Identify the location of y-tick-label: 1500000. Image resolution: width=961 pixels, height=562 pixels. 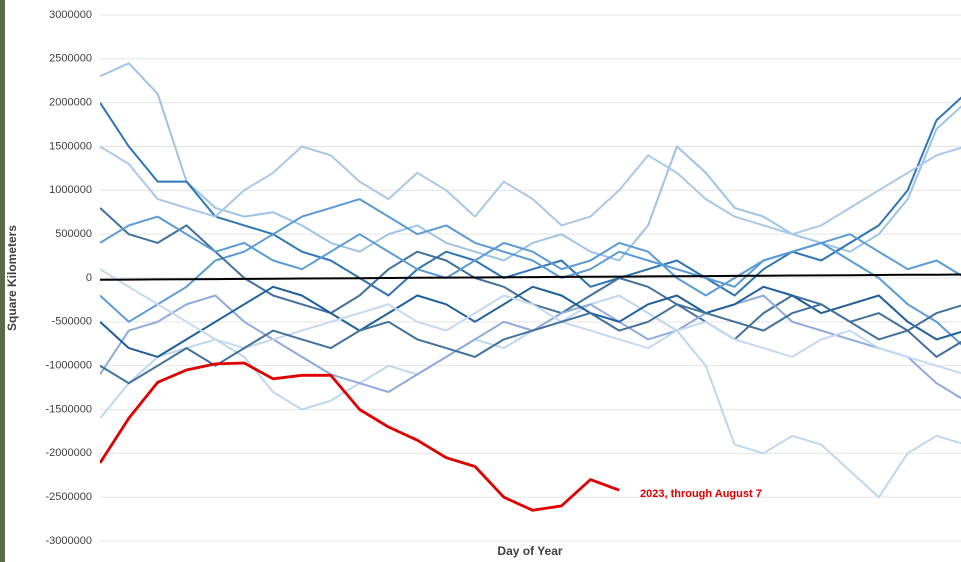
(70, 146).